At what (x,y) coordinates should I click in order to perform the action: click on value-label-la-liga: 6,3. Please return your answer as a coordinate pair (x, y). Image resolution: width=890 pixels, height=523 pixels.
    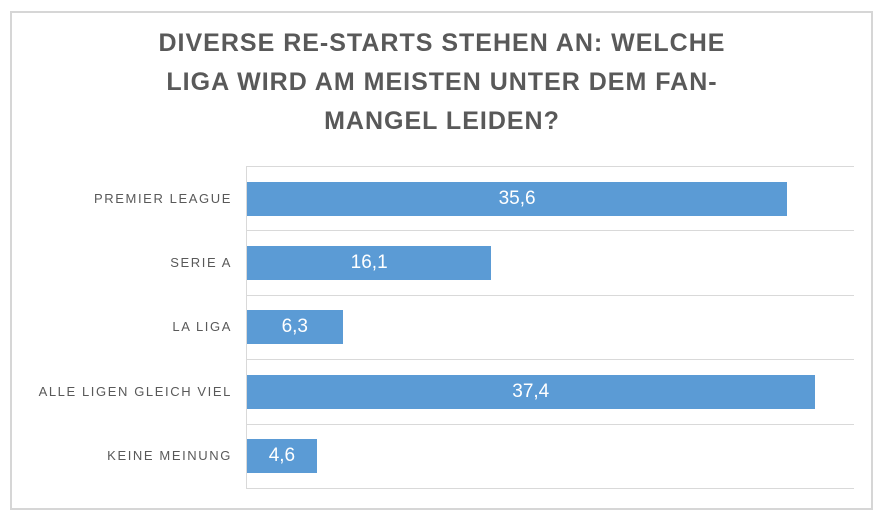
    Looking at the image, I should click on (294, 327).